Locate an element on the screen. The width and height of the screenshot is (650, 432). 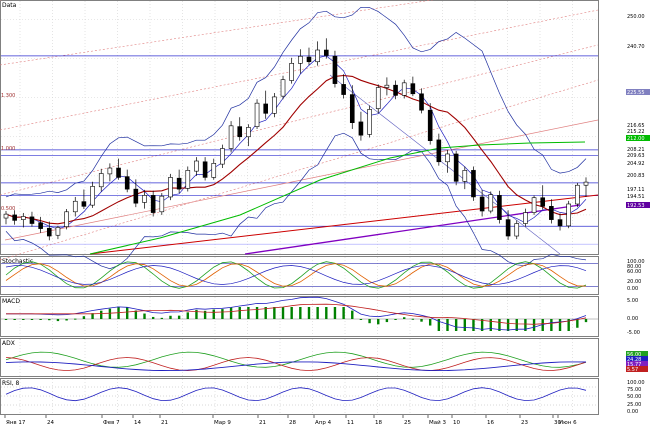
axis-label-bg is located at coordinates (638, 205).